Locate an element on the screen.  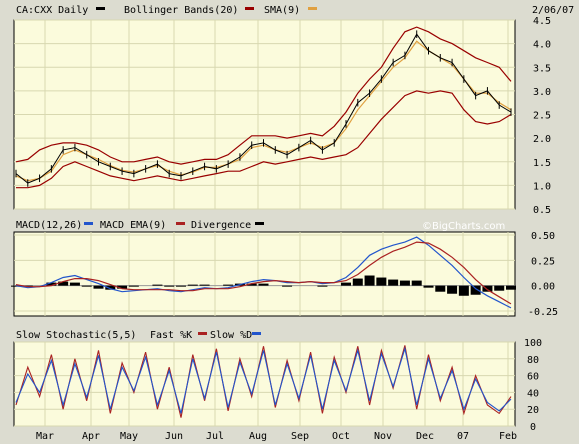
brand-bg is located at coordinates (467, 225).